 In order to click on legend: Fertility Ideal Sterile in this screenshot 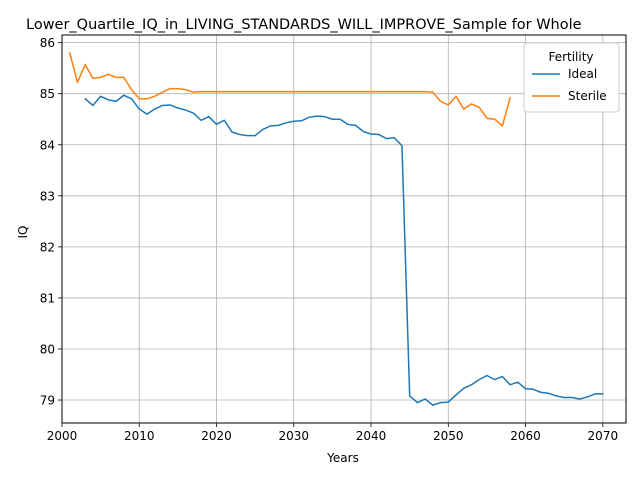, I will do `click(571, 77)`.